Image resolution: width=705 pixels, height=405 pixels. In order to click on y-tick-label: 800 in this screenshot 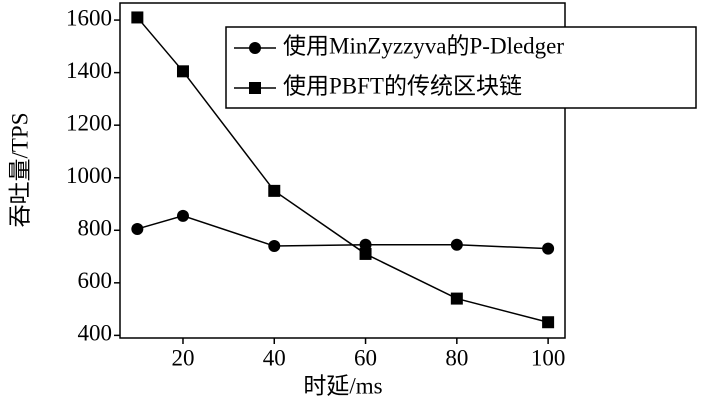, I will do `click(95, 228)`.